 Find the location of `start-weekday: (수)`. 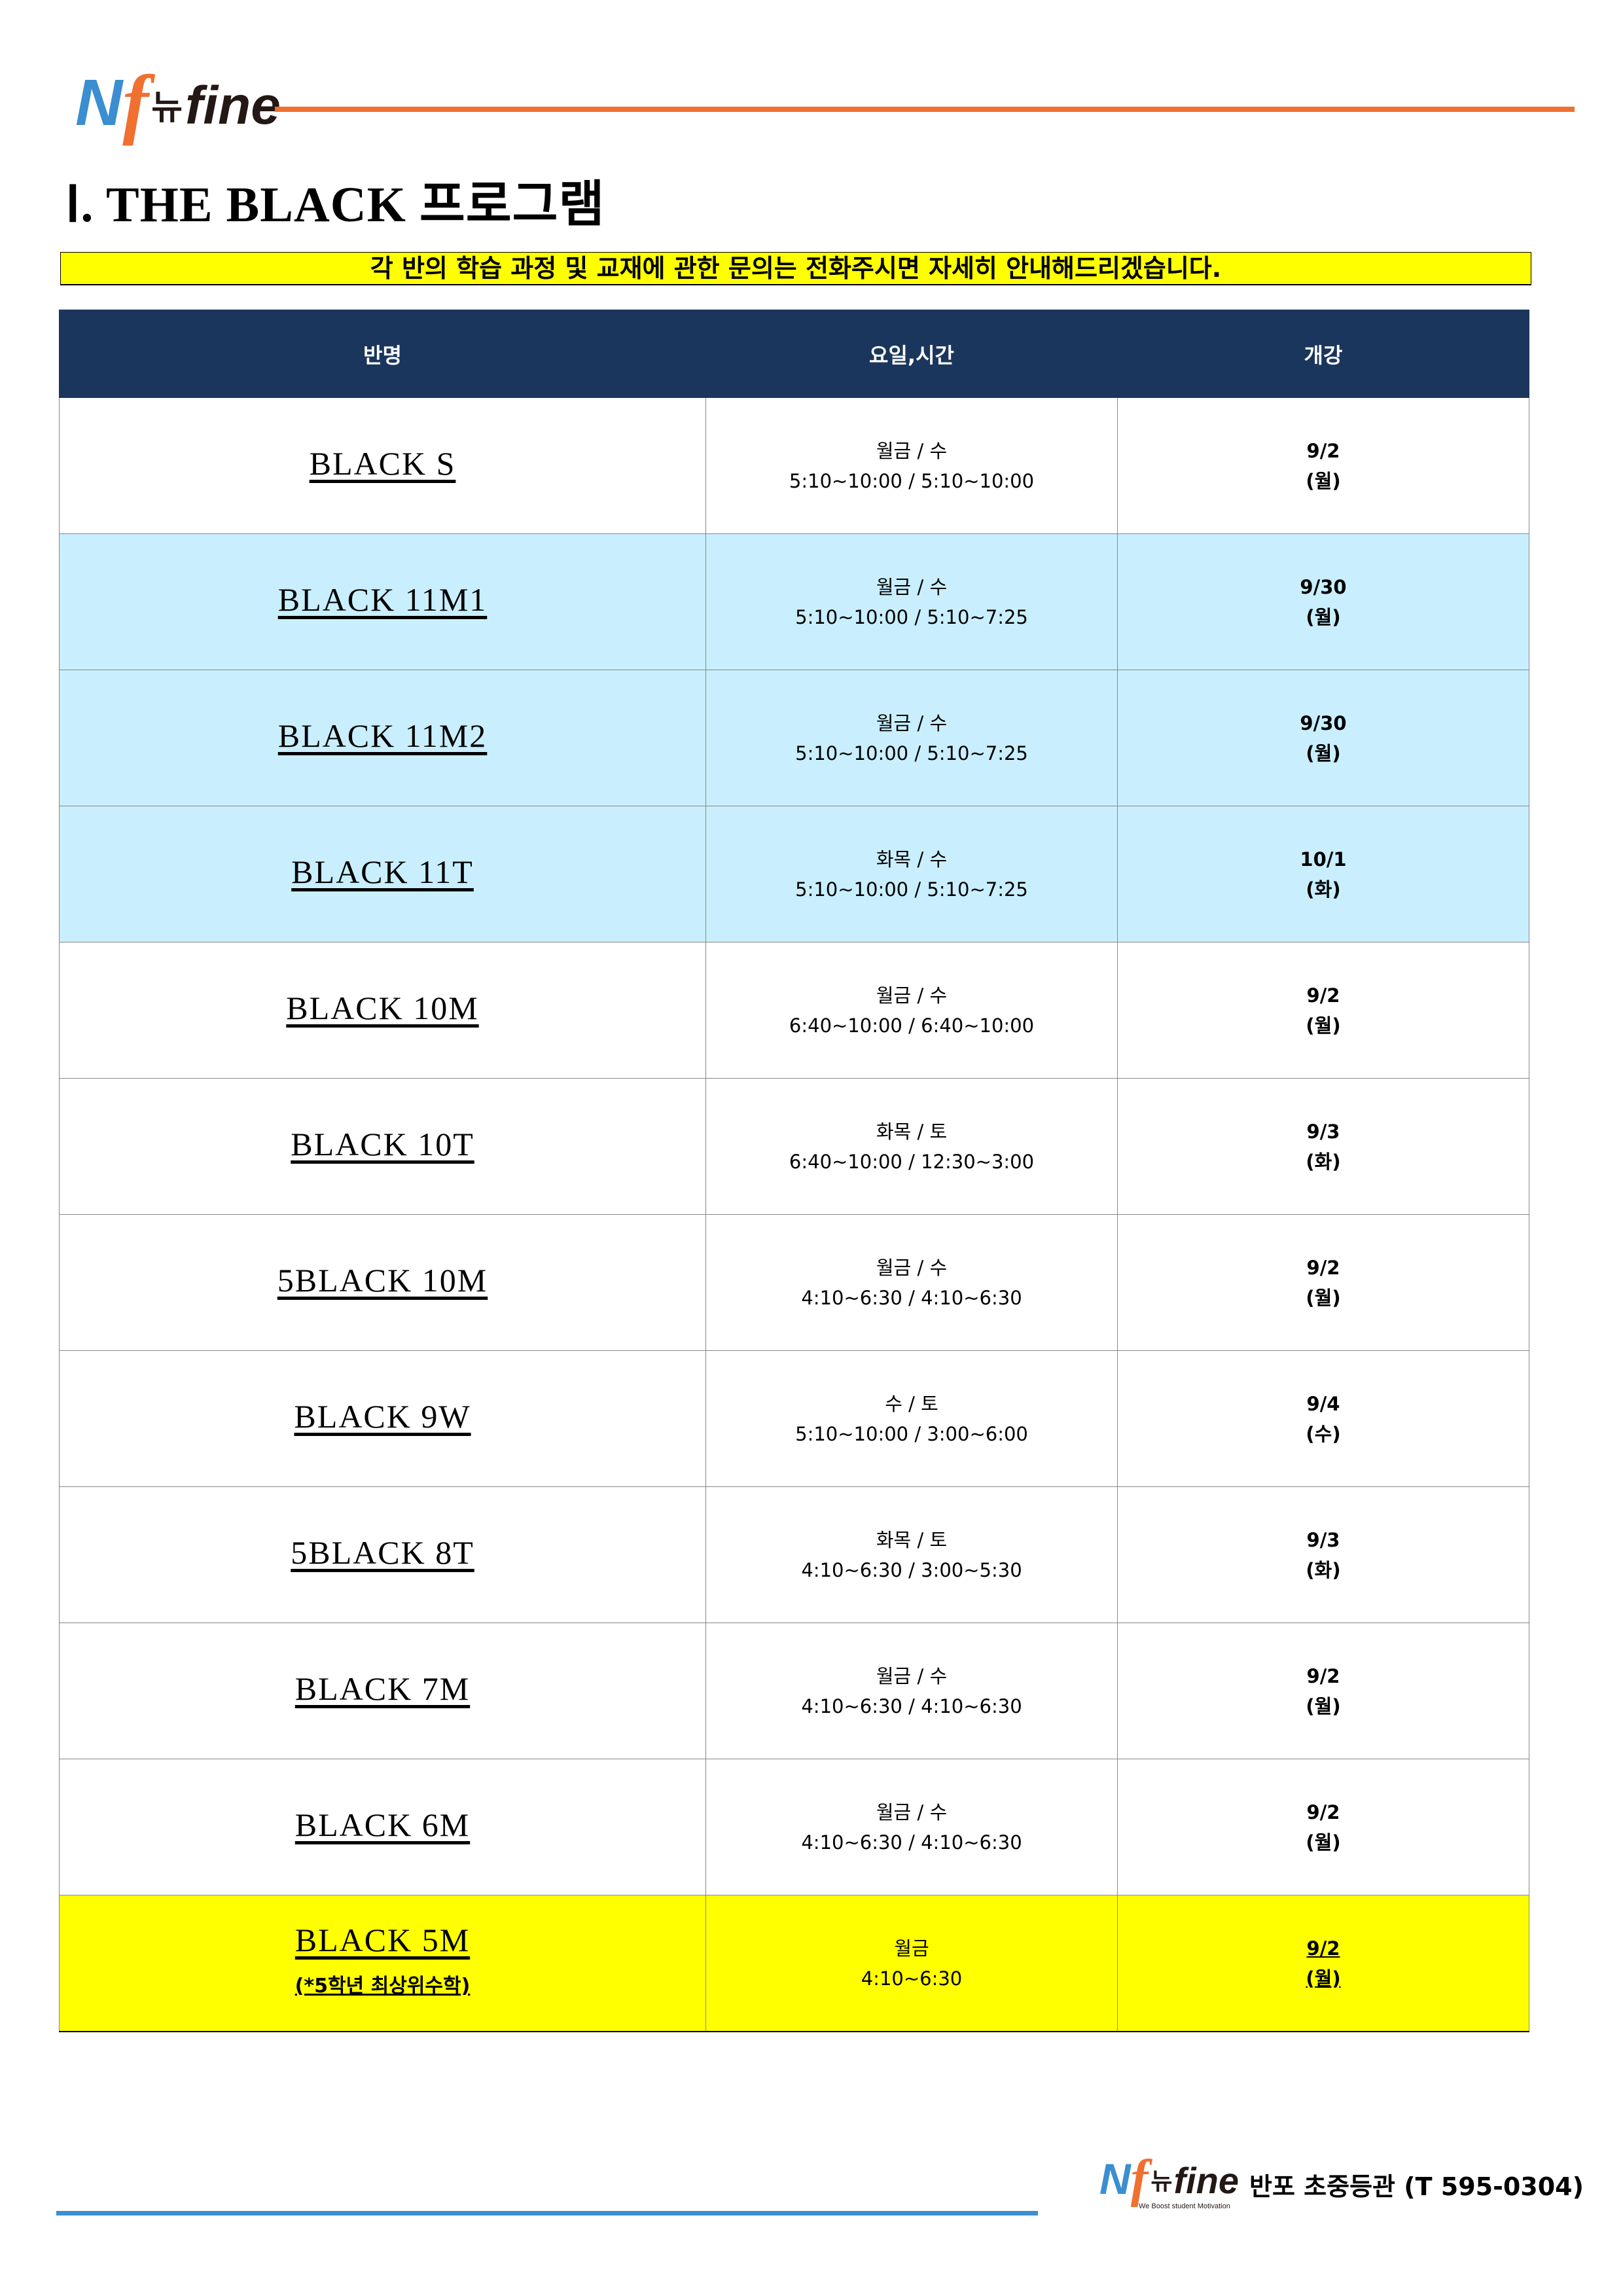

start-weekday: (수) is located at coordinates (1323, 1433).